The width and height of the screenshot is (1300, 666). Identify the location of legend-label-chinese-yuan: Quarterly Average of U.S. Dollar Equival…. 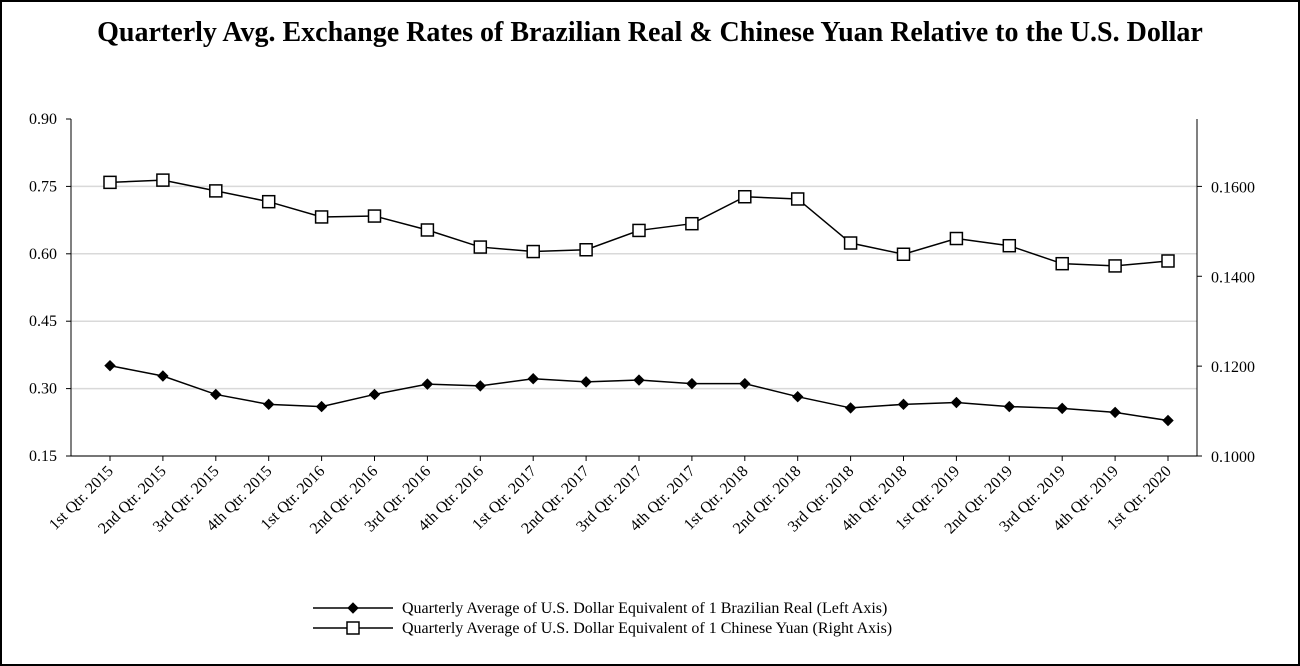
(647, 628).